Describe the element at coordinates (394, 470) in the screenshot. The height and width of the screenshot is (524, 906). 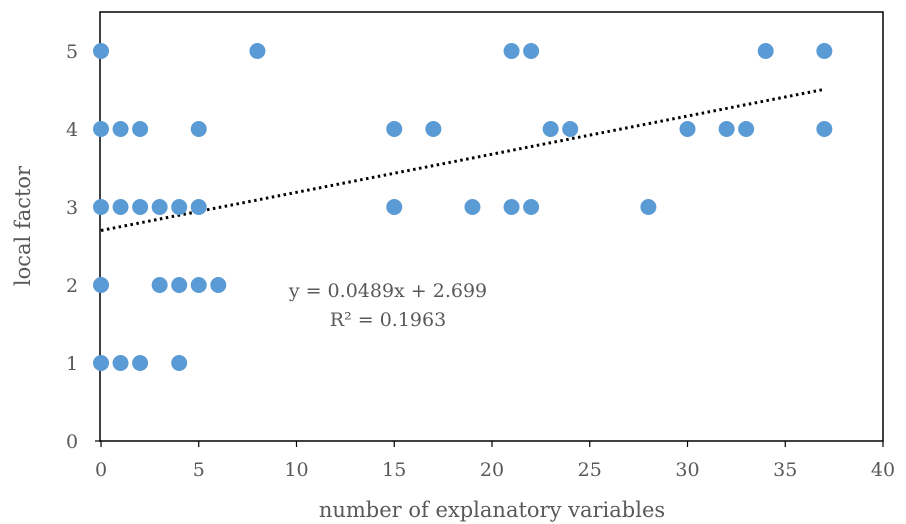
I see `x-tick-label: 15` at that location.